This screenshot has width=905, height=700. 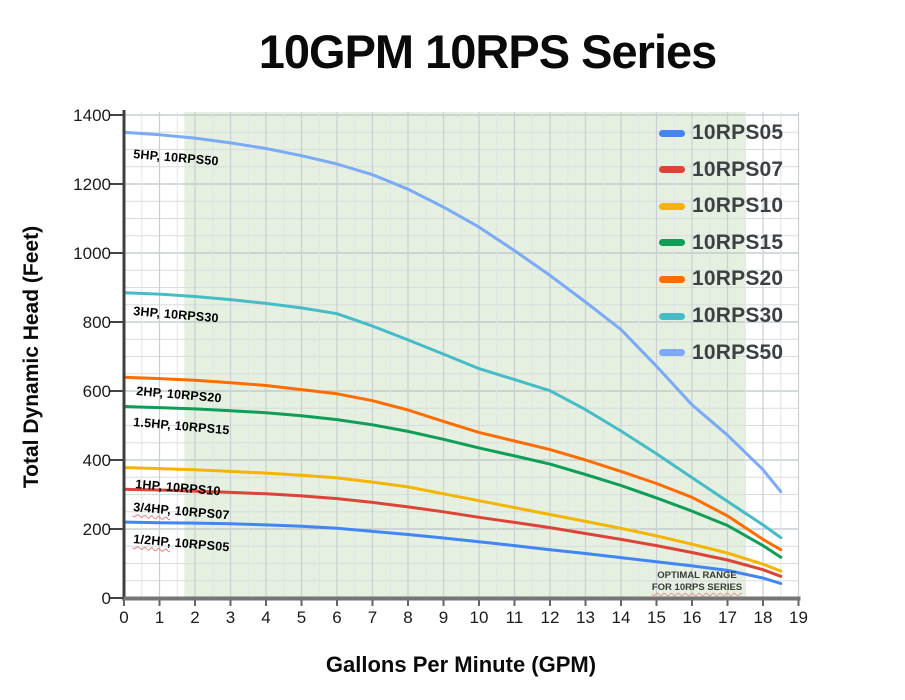 I want to click on legend-label: 10RPS10, so click(x=738, y=206).